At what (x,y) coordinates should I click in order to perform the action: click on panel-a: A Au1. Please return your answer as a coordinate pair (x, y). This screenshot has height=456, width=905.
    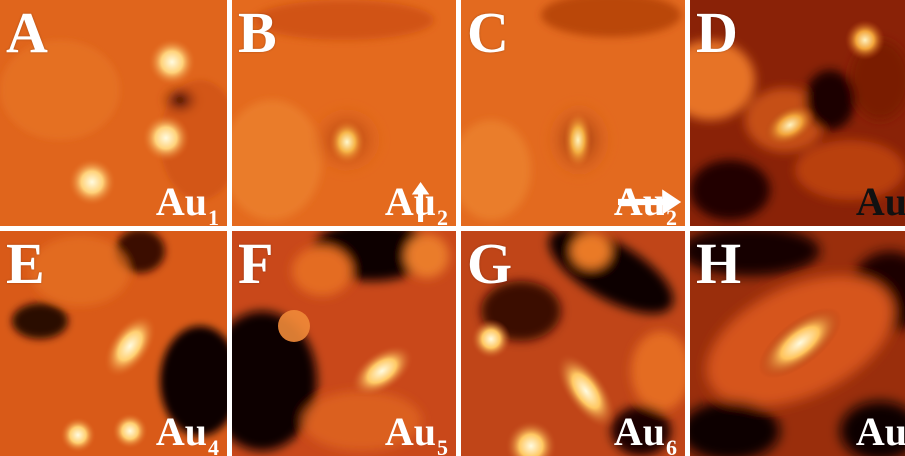
    Looking at the image, I should click on (113, 113).